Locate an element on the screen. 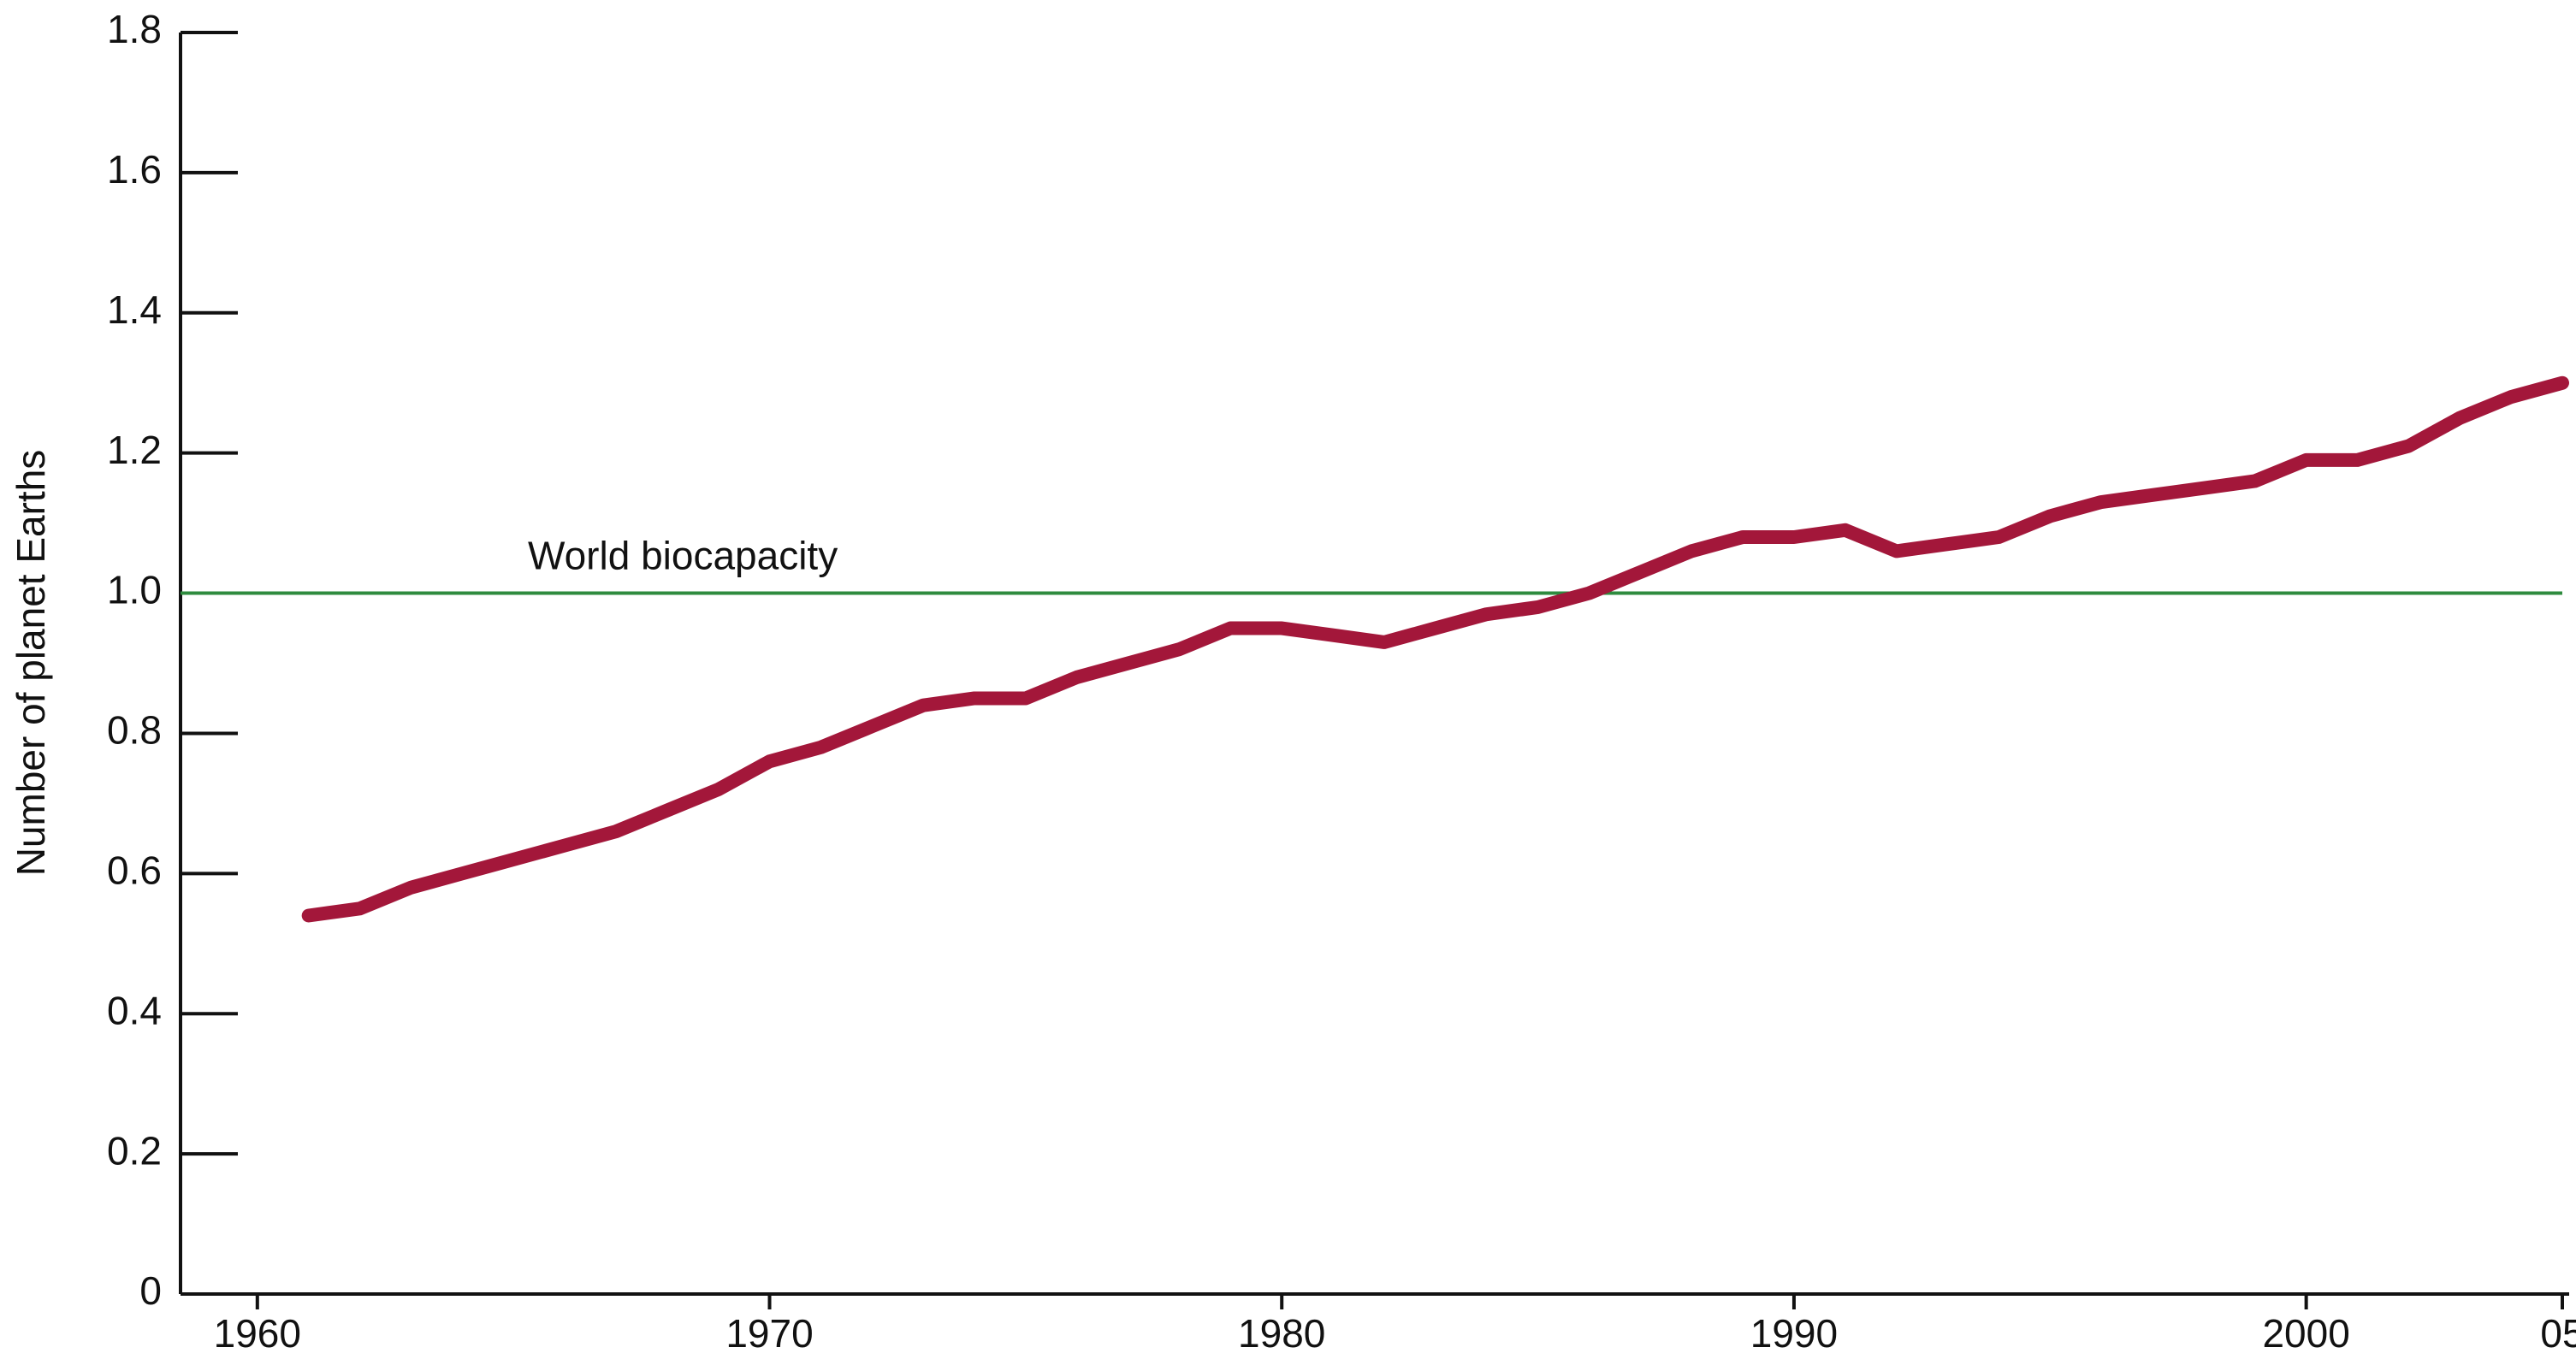 The image size is (2576, 1371). y-tick-label: 0.2 is located at coordinates (134, 1150).